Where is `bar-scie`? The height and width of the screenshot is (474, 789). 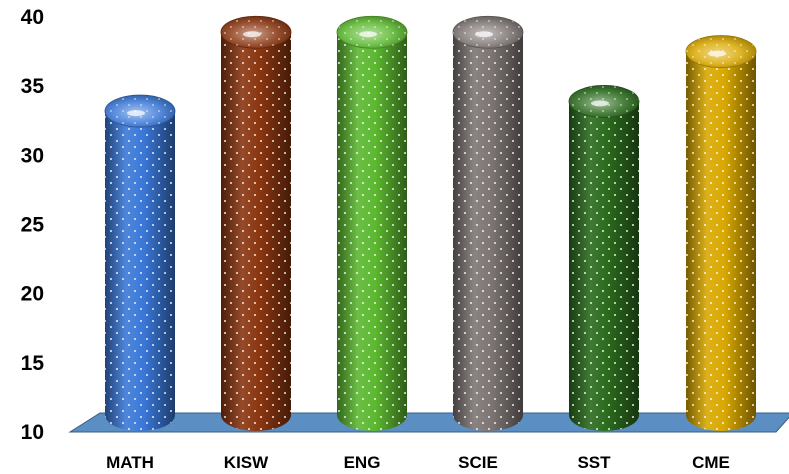 bar-scie is located at coordinates (488, 223).